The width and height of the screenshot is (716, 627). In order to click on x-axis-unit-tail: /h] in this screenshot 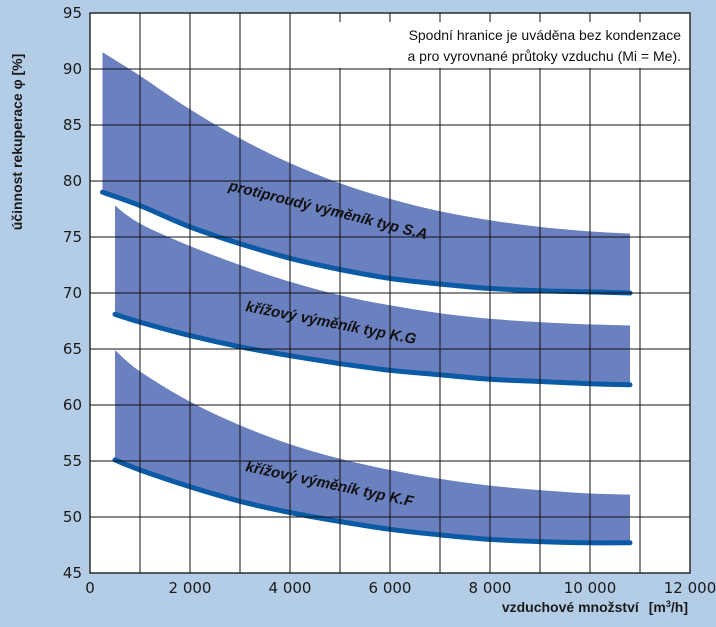, I will do `click(679, 607)`.